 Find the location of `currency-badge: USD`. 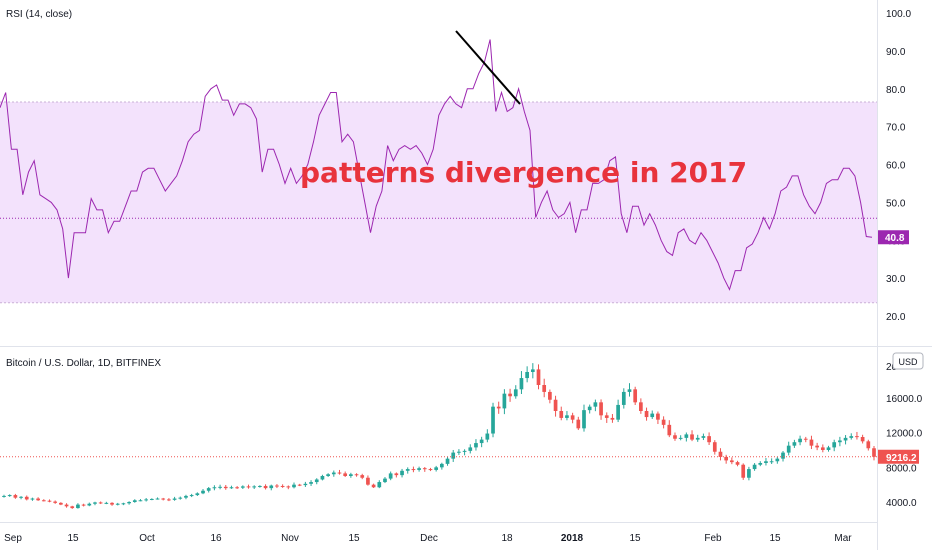

currency-badge: USD is located at coordinates (908, 361).